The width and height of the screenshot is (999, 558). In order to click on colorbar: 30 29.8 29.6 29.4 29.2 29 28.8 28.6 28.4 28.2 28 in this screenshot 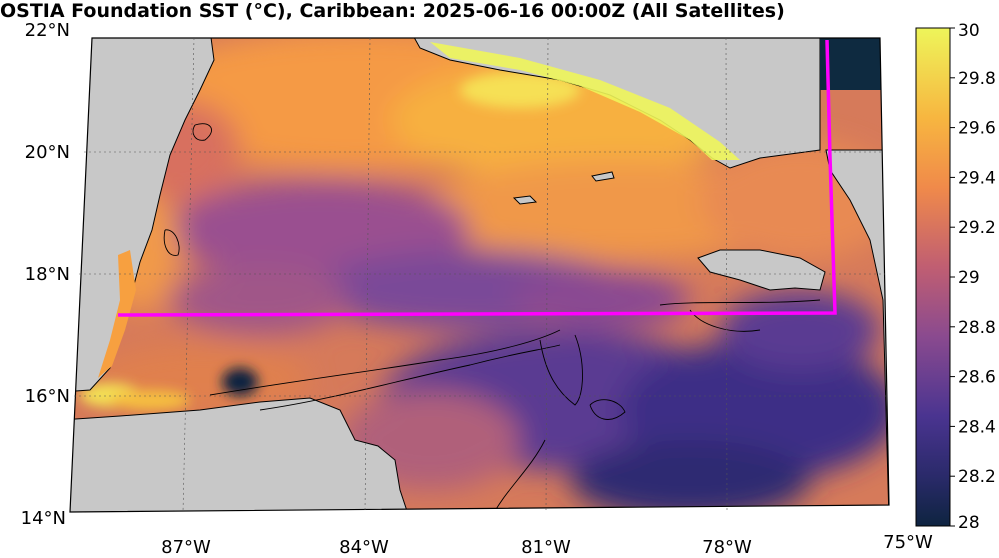, I will do `click(955, 277)`.